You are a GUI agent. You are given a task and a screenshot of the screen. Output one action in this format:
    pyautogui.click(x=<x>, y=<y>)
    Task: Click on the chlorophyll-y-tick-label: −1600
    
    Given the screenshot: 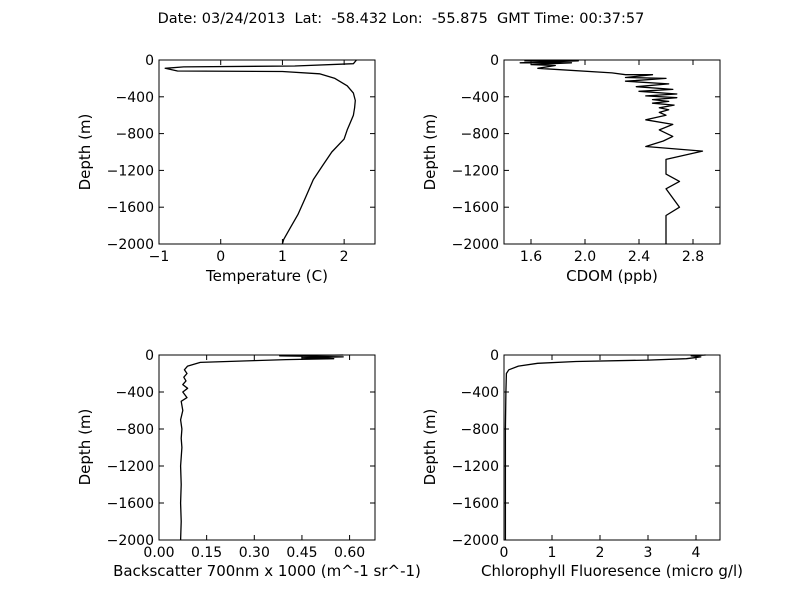 What is the action you would take?
    pyautogui.click(x=475, y=504)
    